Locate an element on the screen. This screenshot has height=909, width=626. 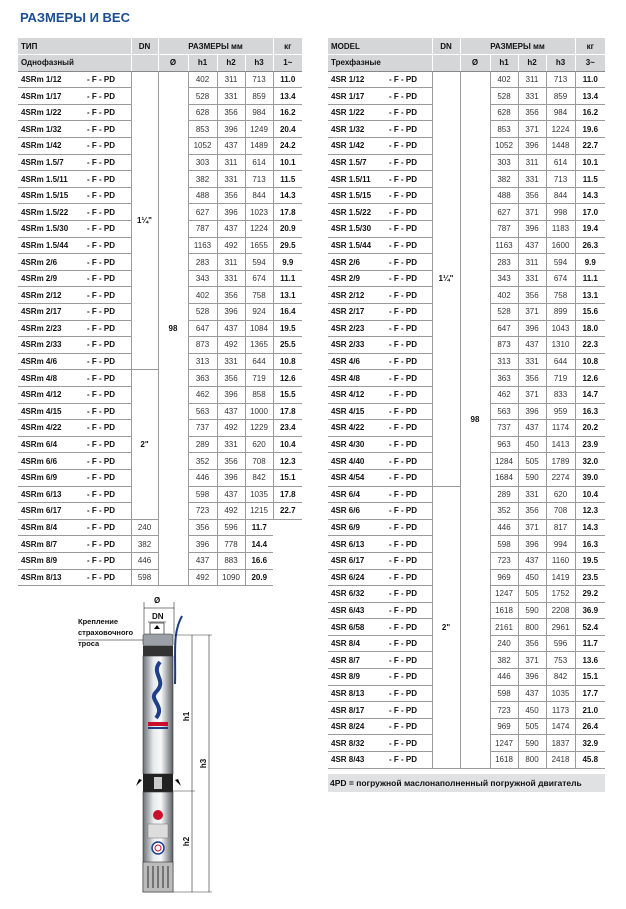
table-row: 4SR 1/32 - F - PD 853 371 1224 19.6 is located at coordinates (467, 129).